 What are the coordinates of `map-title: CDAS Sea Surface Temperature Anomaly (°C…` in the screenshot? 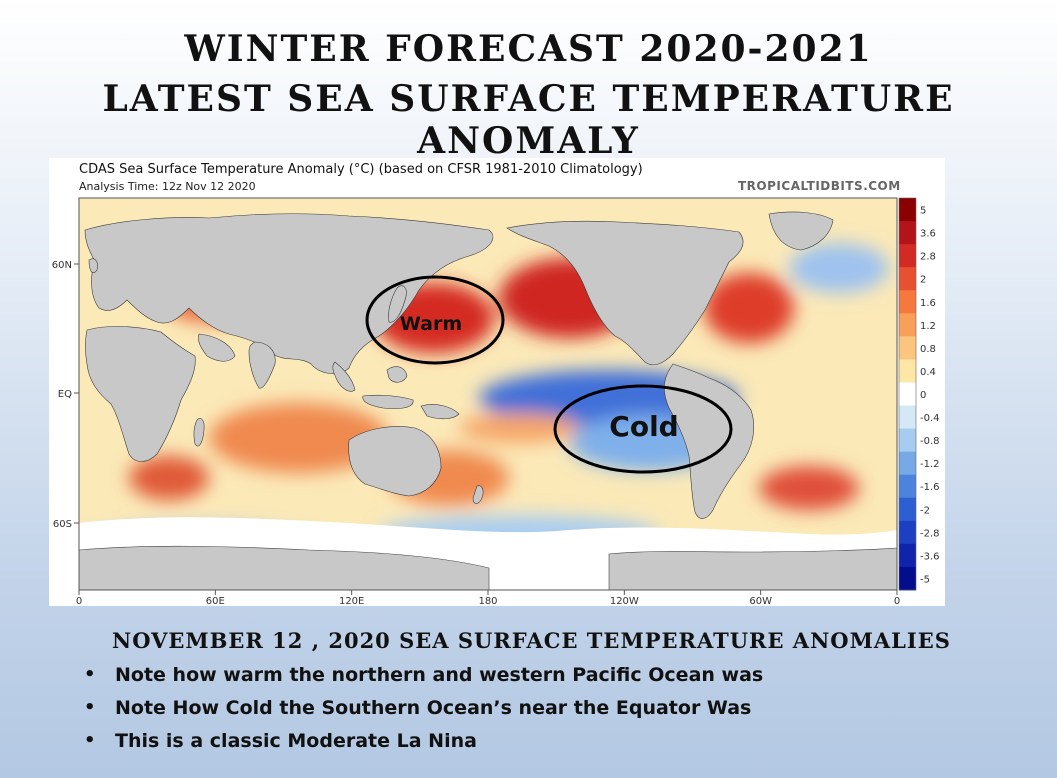 It's located at (361, 169).